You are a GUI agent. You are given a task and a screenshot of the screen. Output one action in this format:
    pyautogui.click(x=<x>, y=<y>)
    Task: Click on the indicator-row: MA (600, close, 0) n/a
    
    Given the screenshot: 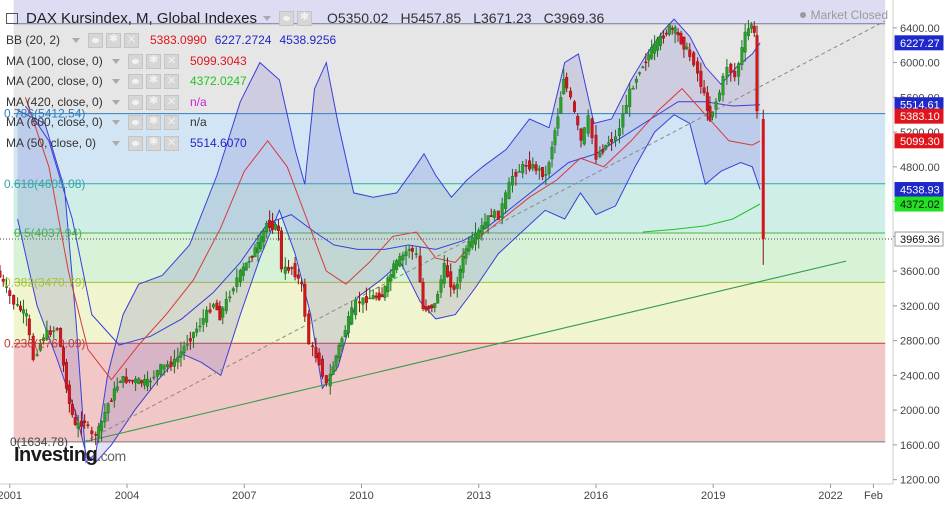 What is the action you would take?
    pyautogui.click(x=106, y=122)
    